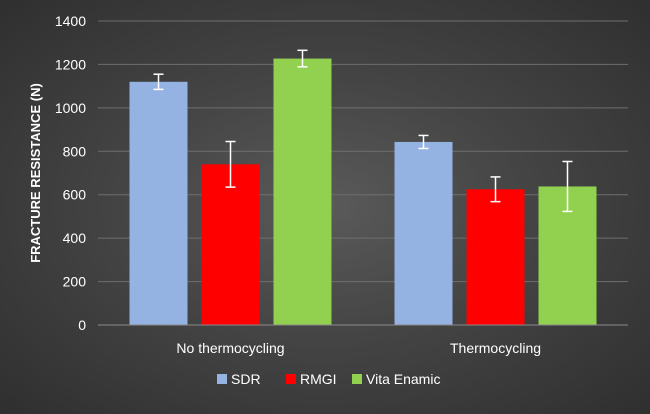 The width and height of the screenshot is (650, 414). I want to click on legend-item: SDR, so click(239, 379).